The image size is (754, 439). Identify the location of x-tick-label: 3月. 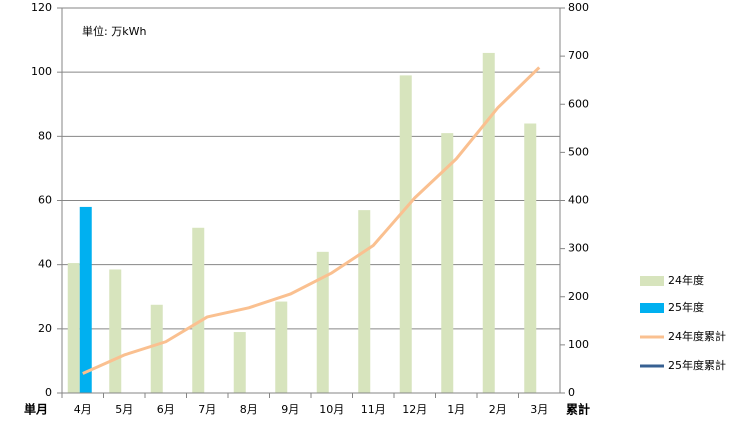
(539, 409).